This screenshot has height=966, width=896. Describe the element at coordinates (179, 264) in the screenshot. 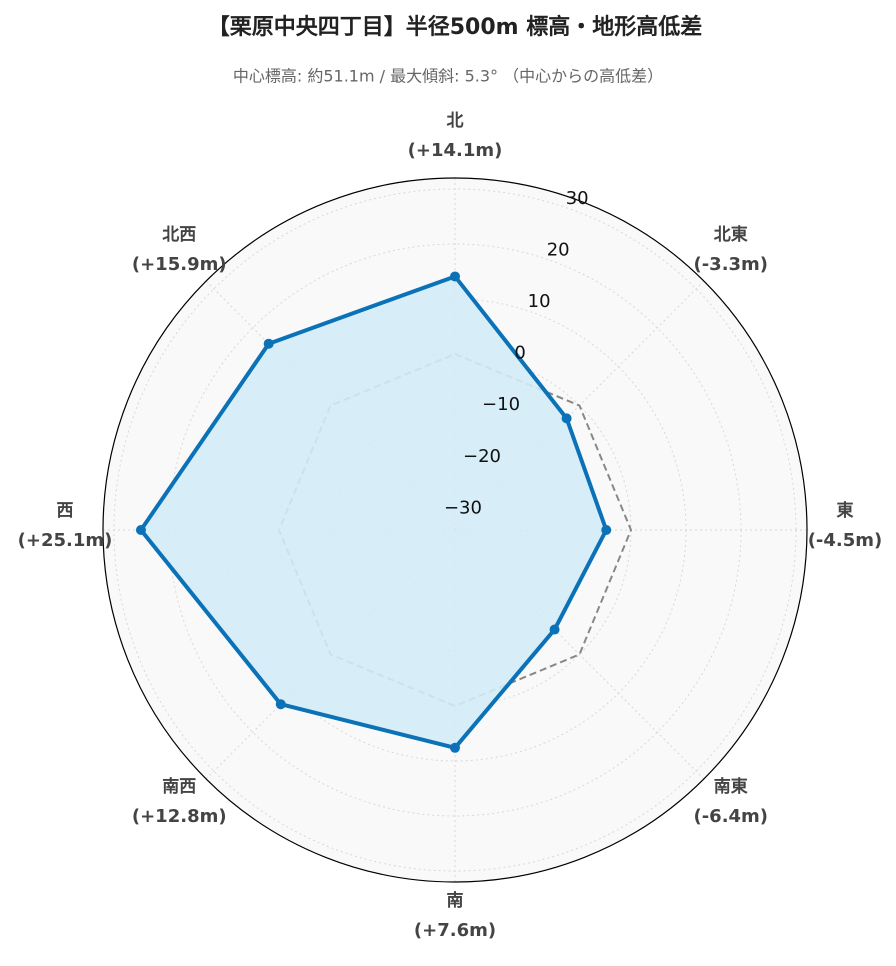

I see `value-label: (+15.9m)` at that location.